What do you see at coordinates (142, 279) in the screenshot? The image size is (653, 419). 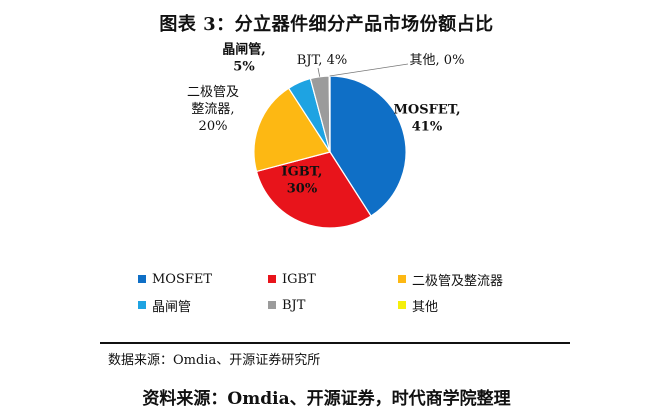 I see `legend-swatch-mosfet` at bounding box center [142, 279].